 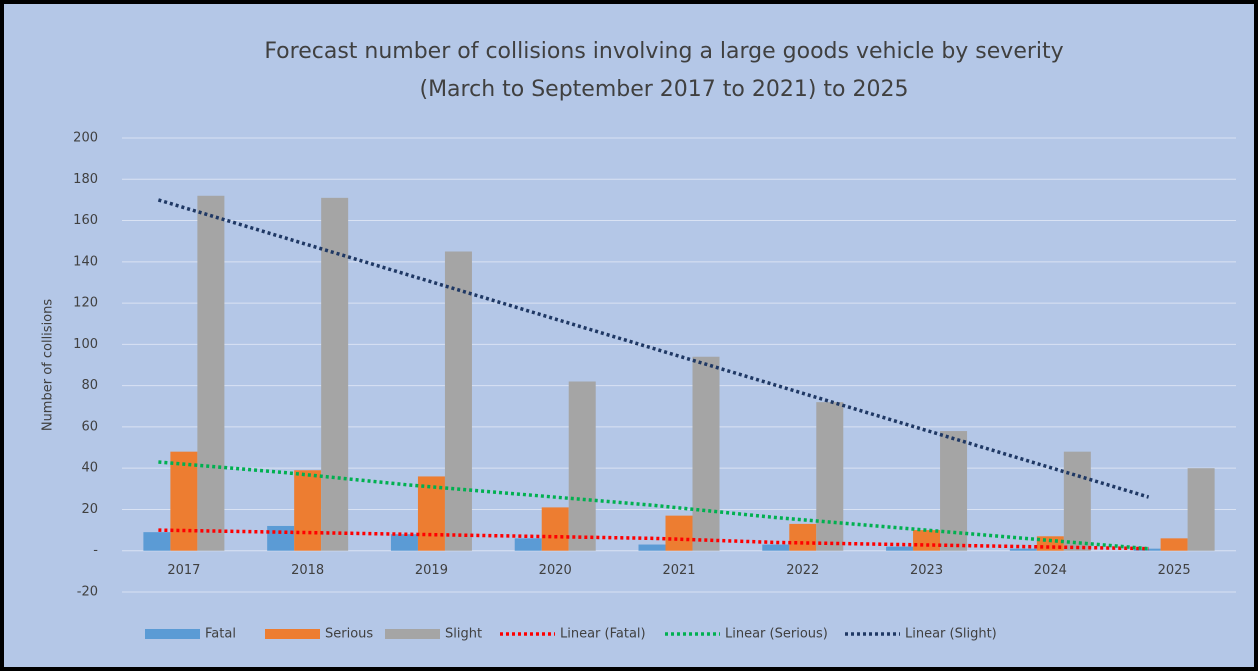 What do you see at coordinates (349, 634) in the screenshot?
I see `legend-label: Serious` at bounding box center [349, 634].